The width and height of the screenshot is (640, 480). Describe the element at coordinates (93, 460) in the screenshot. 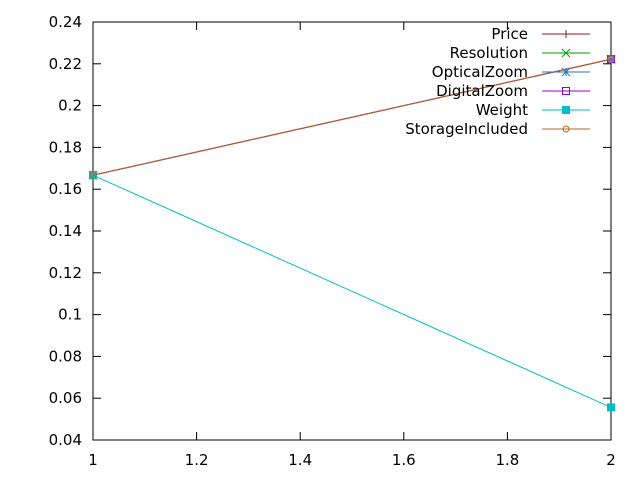

I see `x-tick-label: 1` at that location.